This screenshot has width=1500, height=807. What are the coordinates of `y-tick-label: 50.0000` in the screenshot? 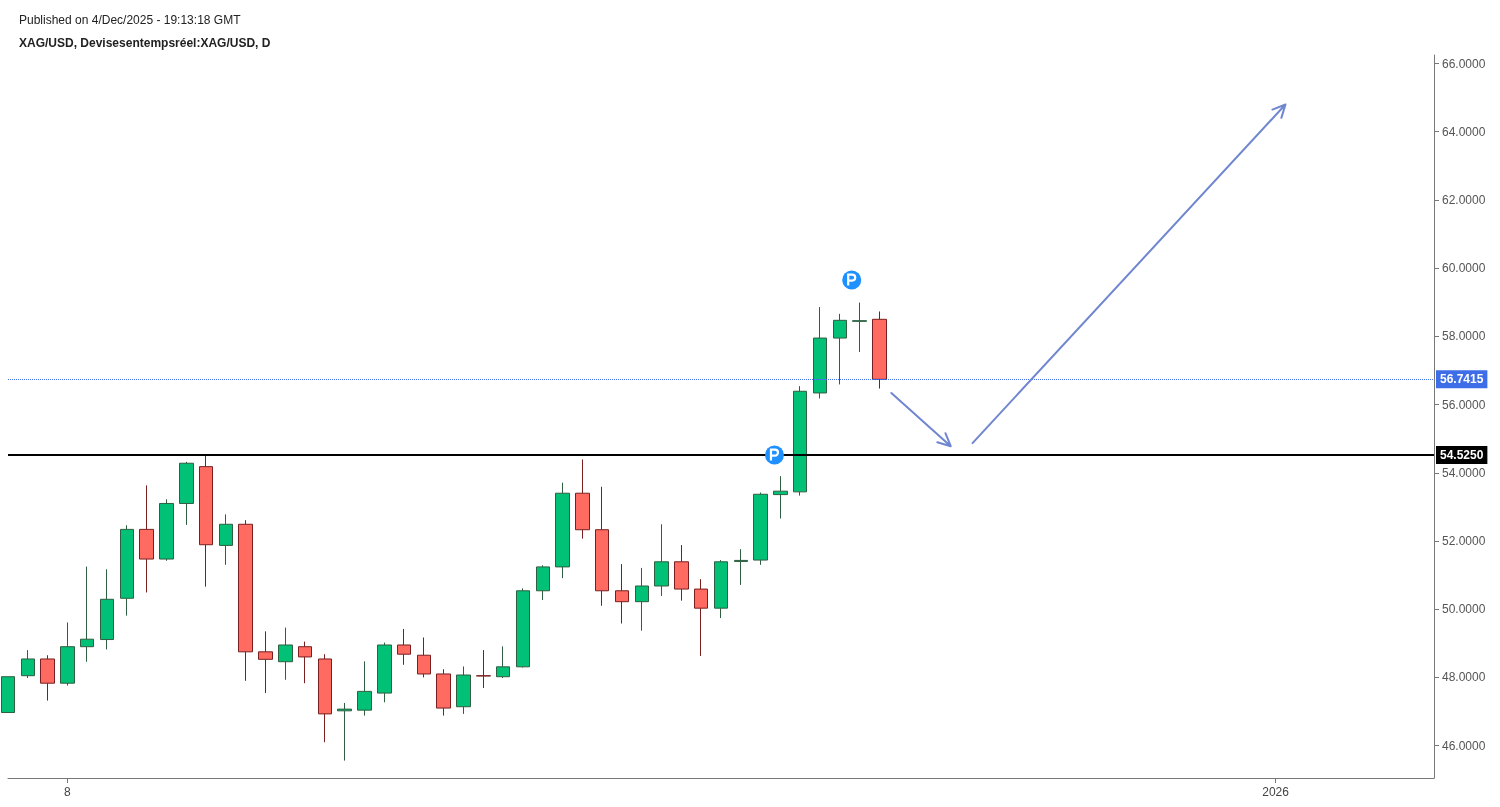 It's located at (1464, 609).